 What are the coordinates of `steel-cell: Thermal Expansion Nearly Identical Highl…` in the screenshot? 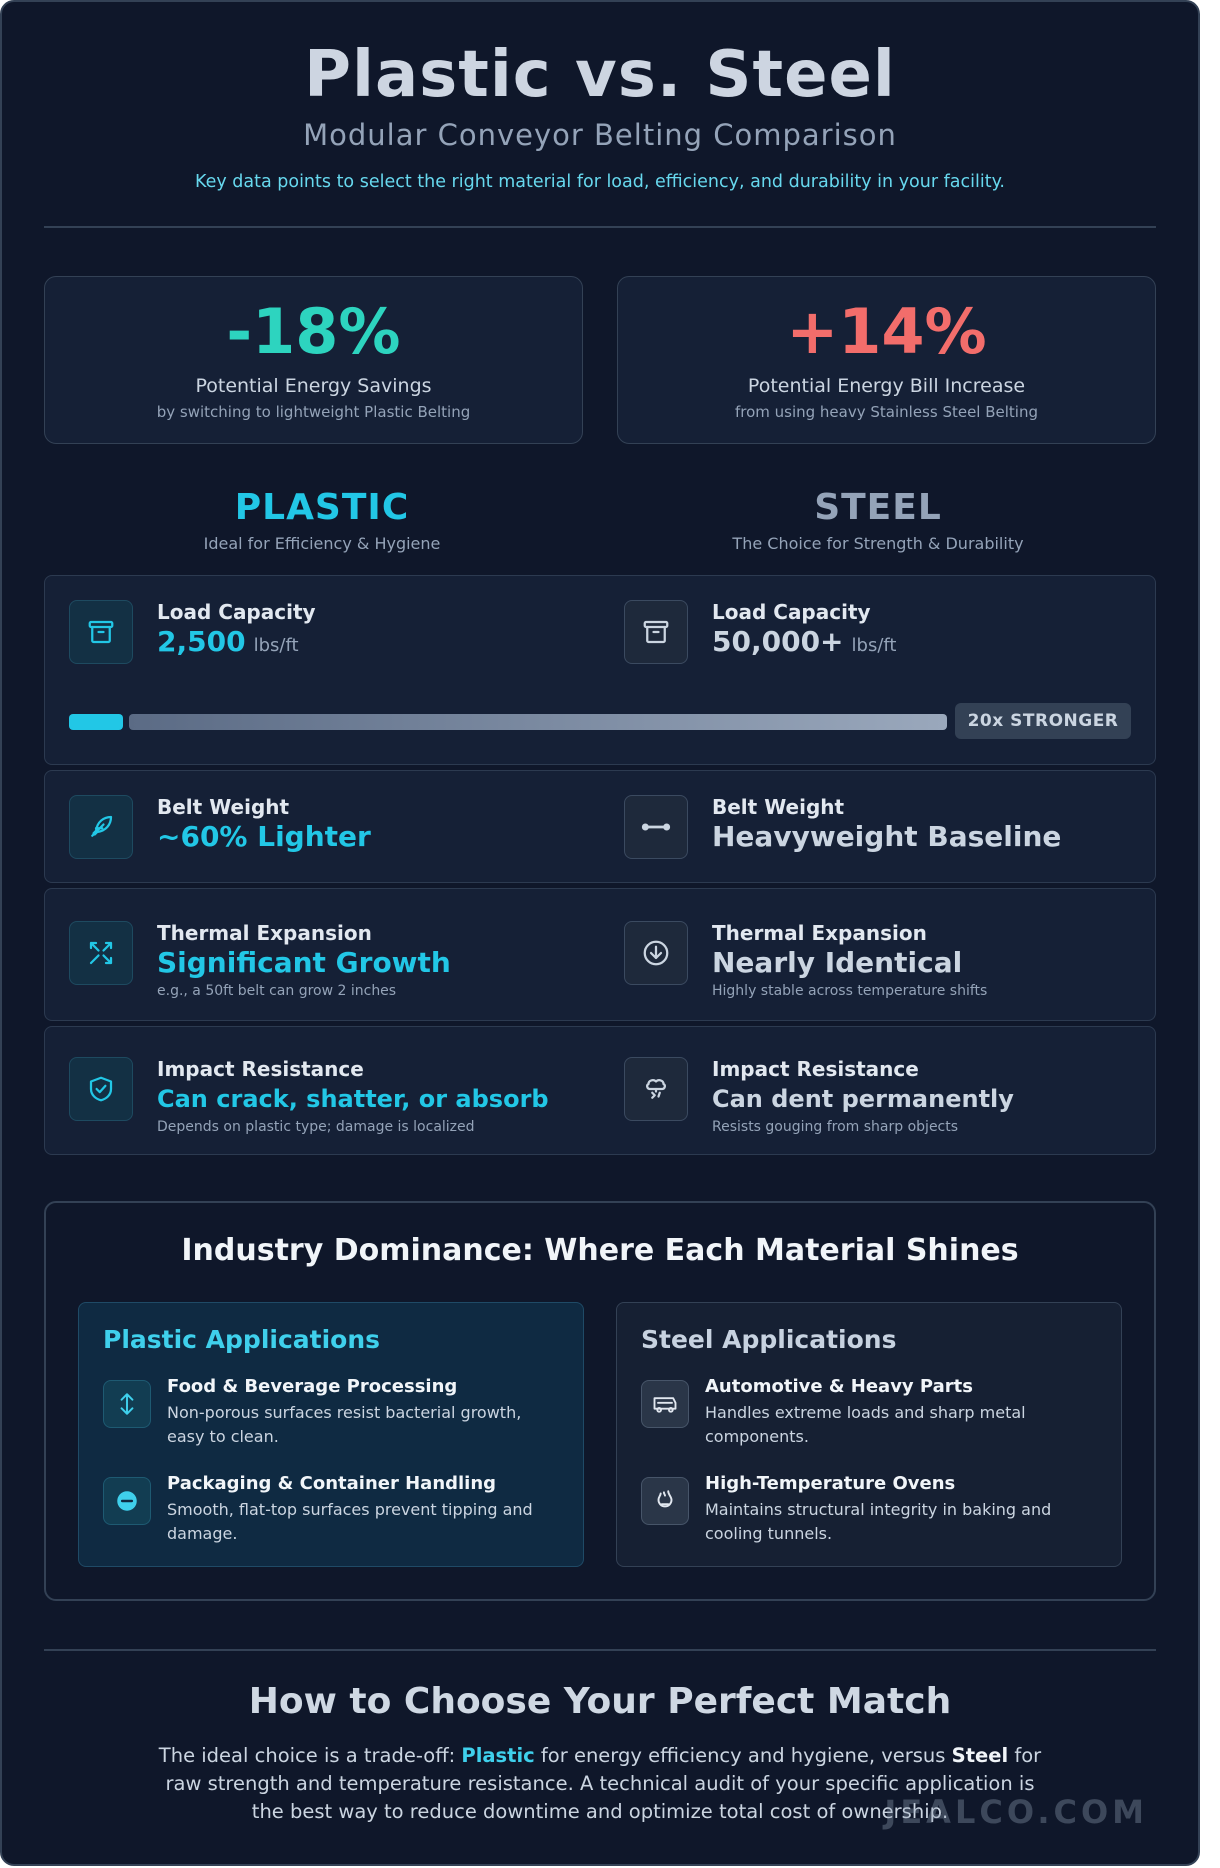 It's located at (877, 960).